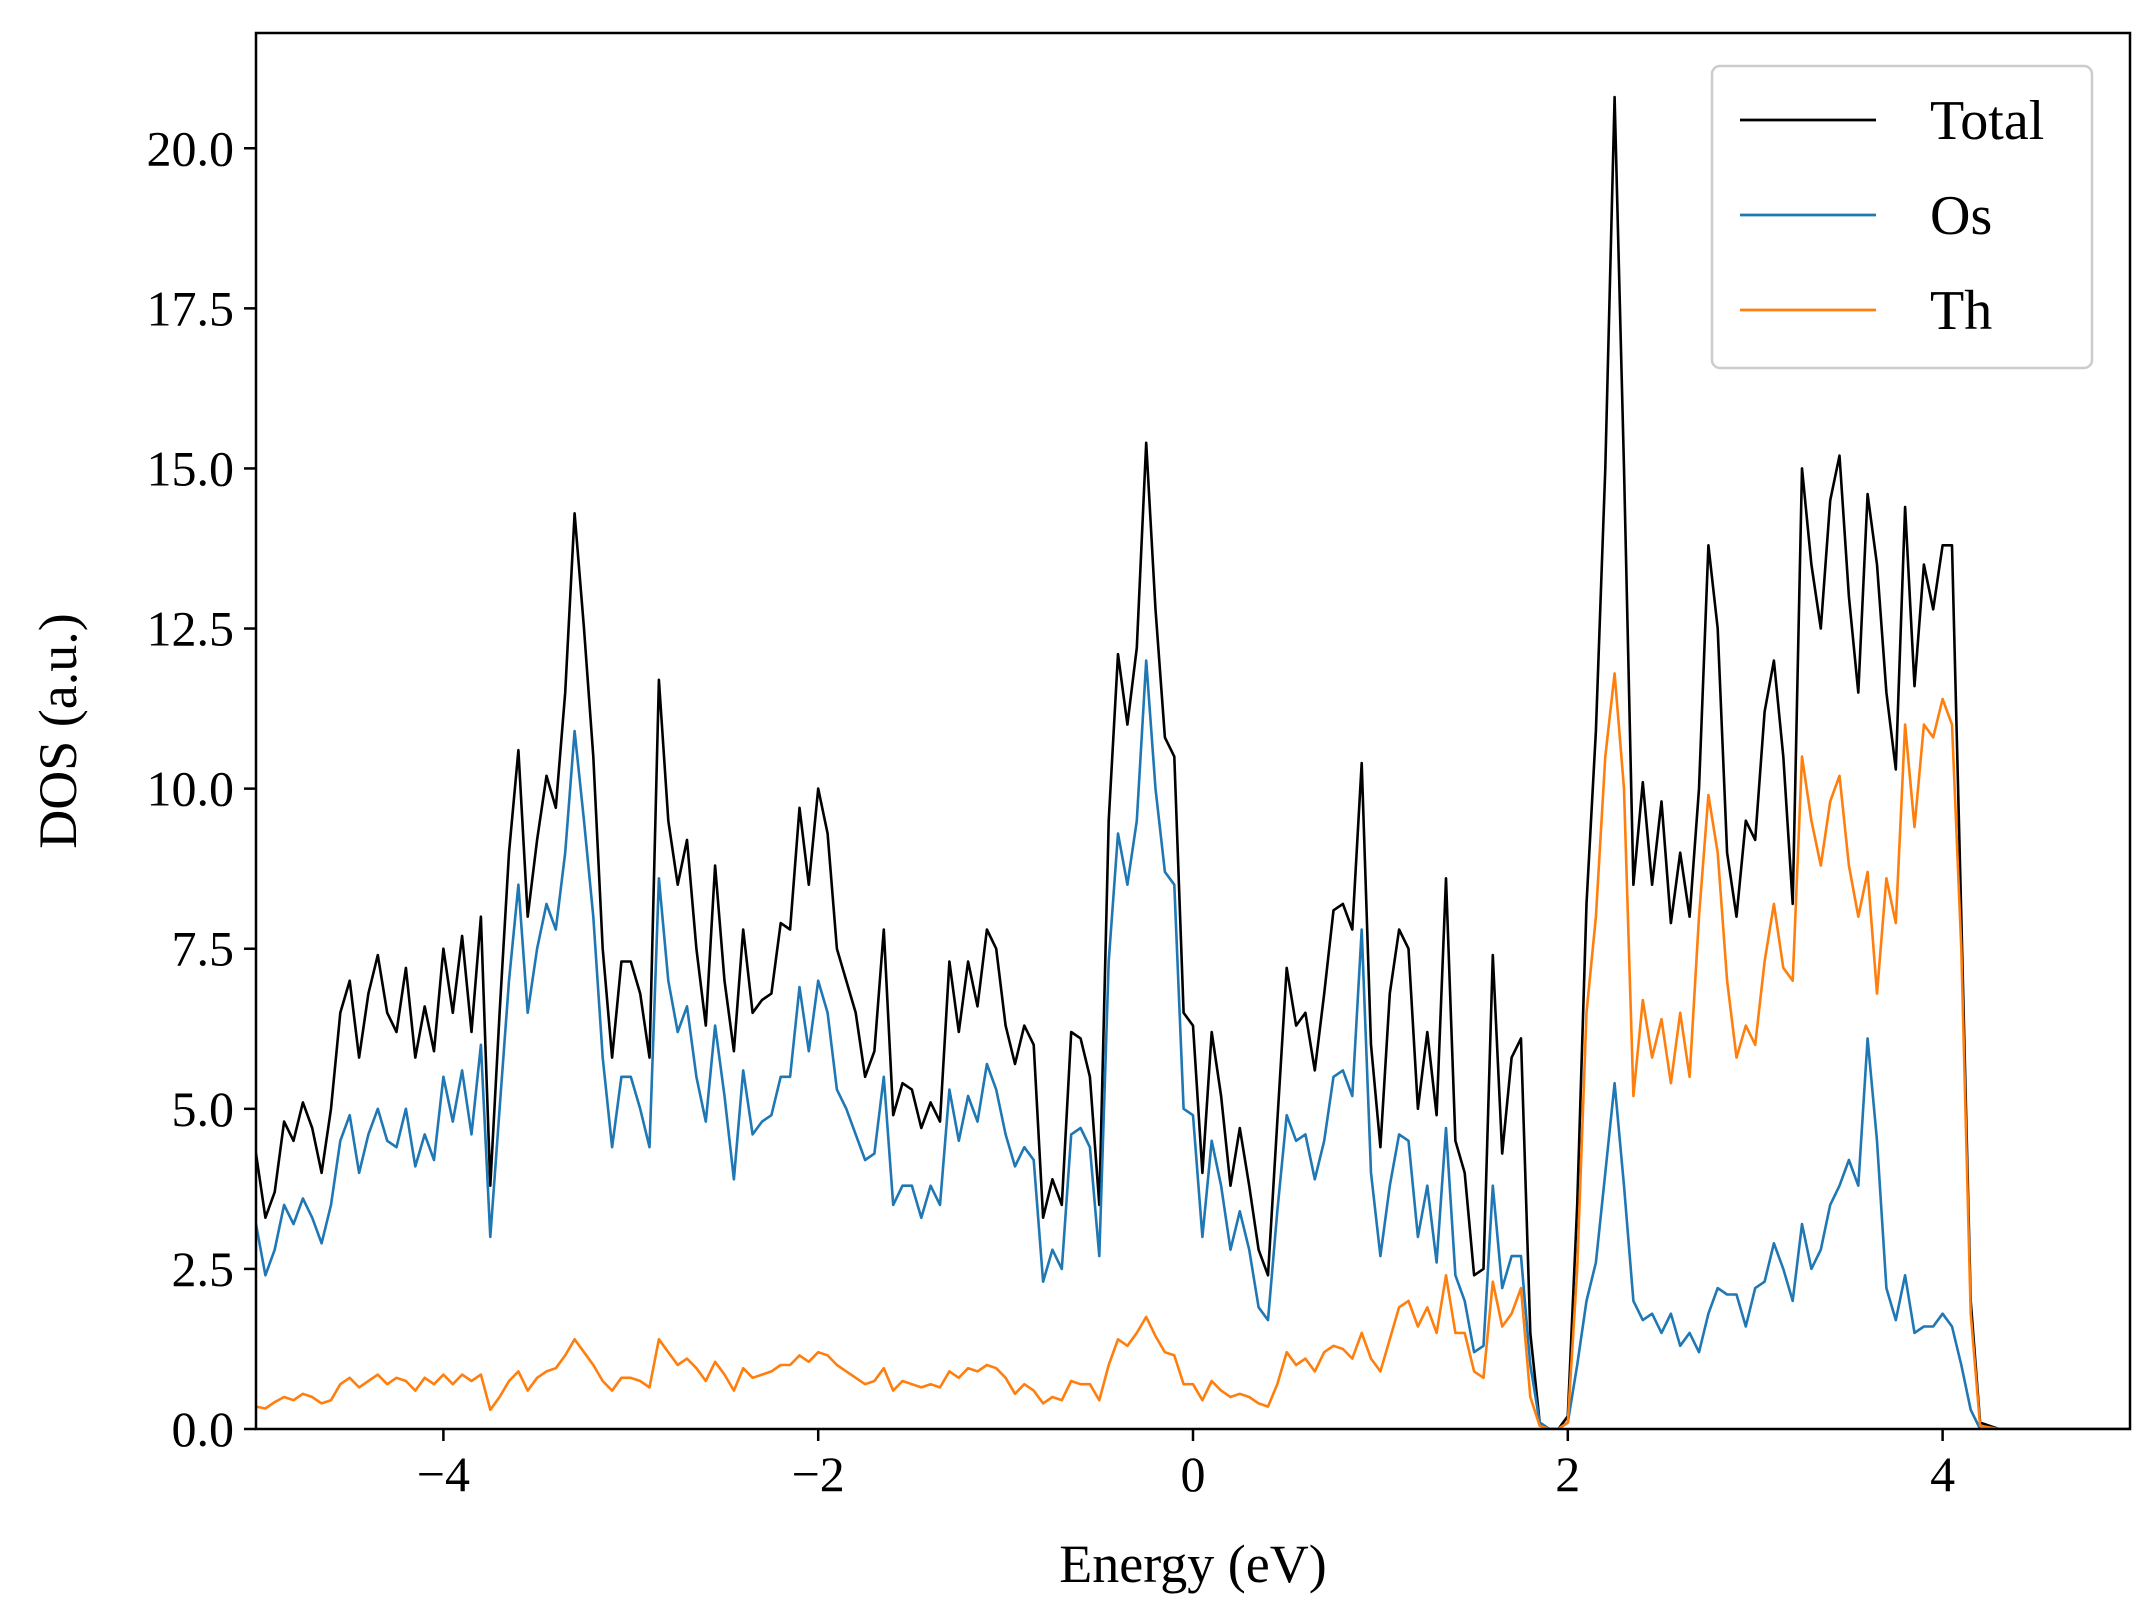 The image size is (2147, 1617). I want to click on y-axis: 0.0 2.5 5.0 7.5 10.0 12.5 15.0 17.5 20.0, so click(201, 788).